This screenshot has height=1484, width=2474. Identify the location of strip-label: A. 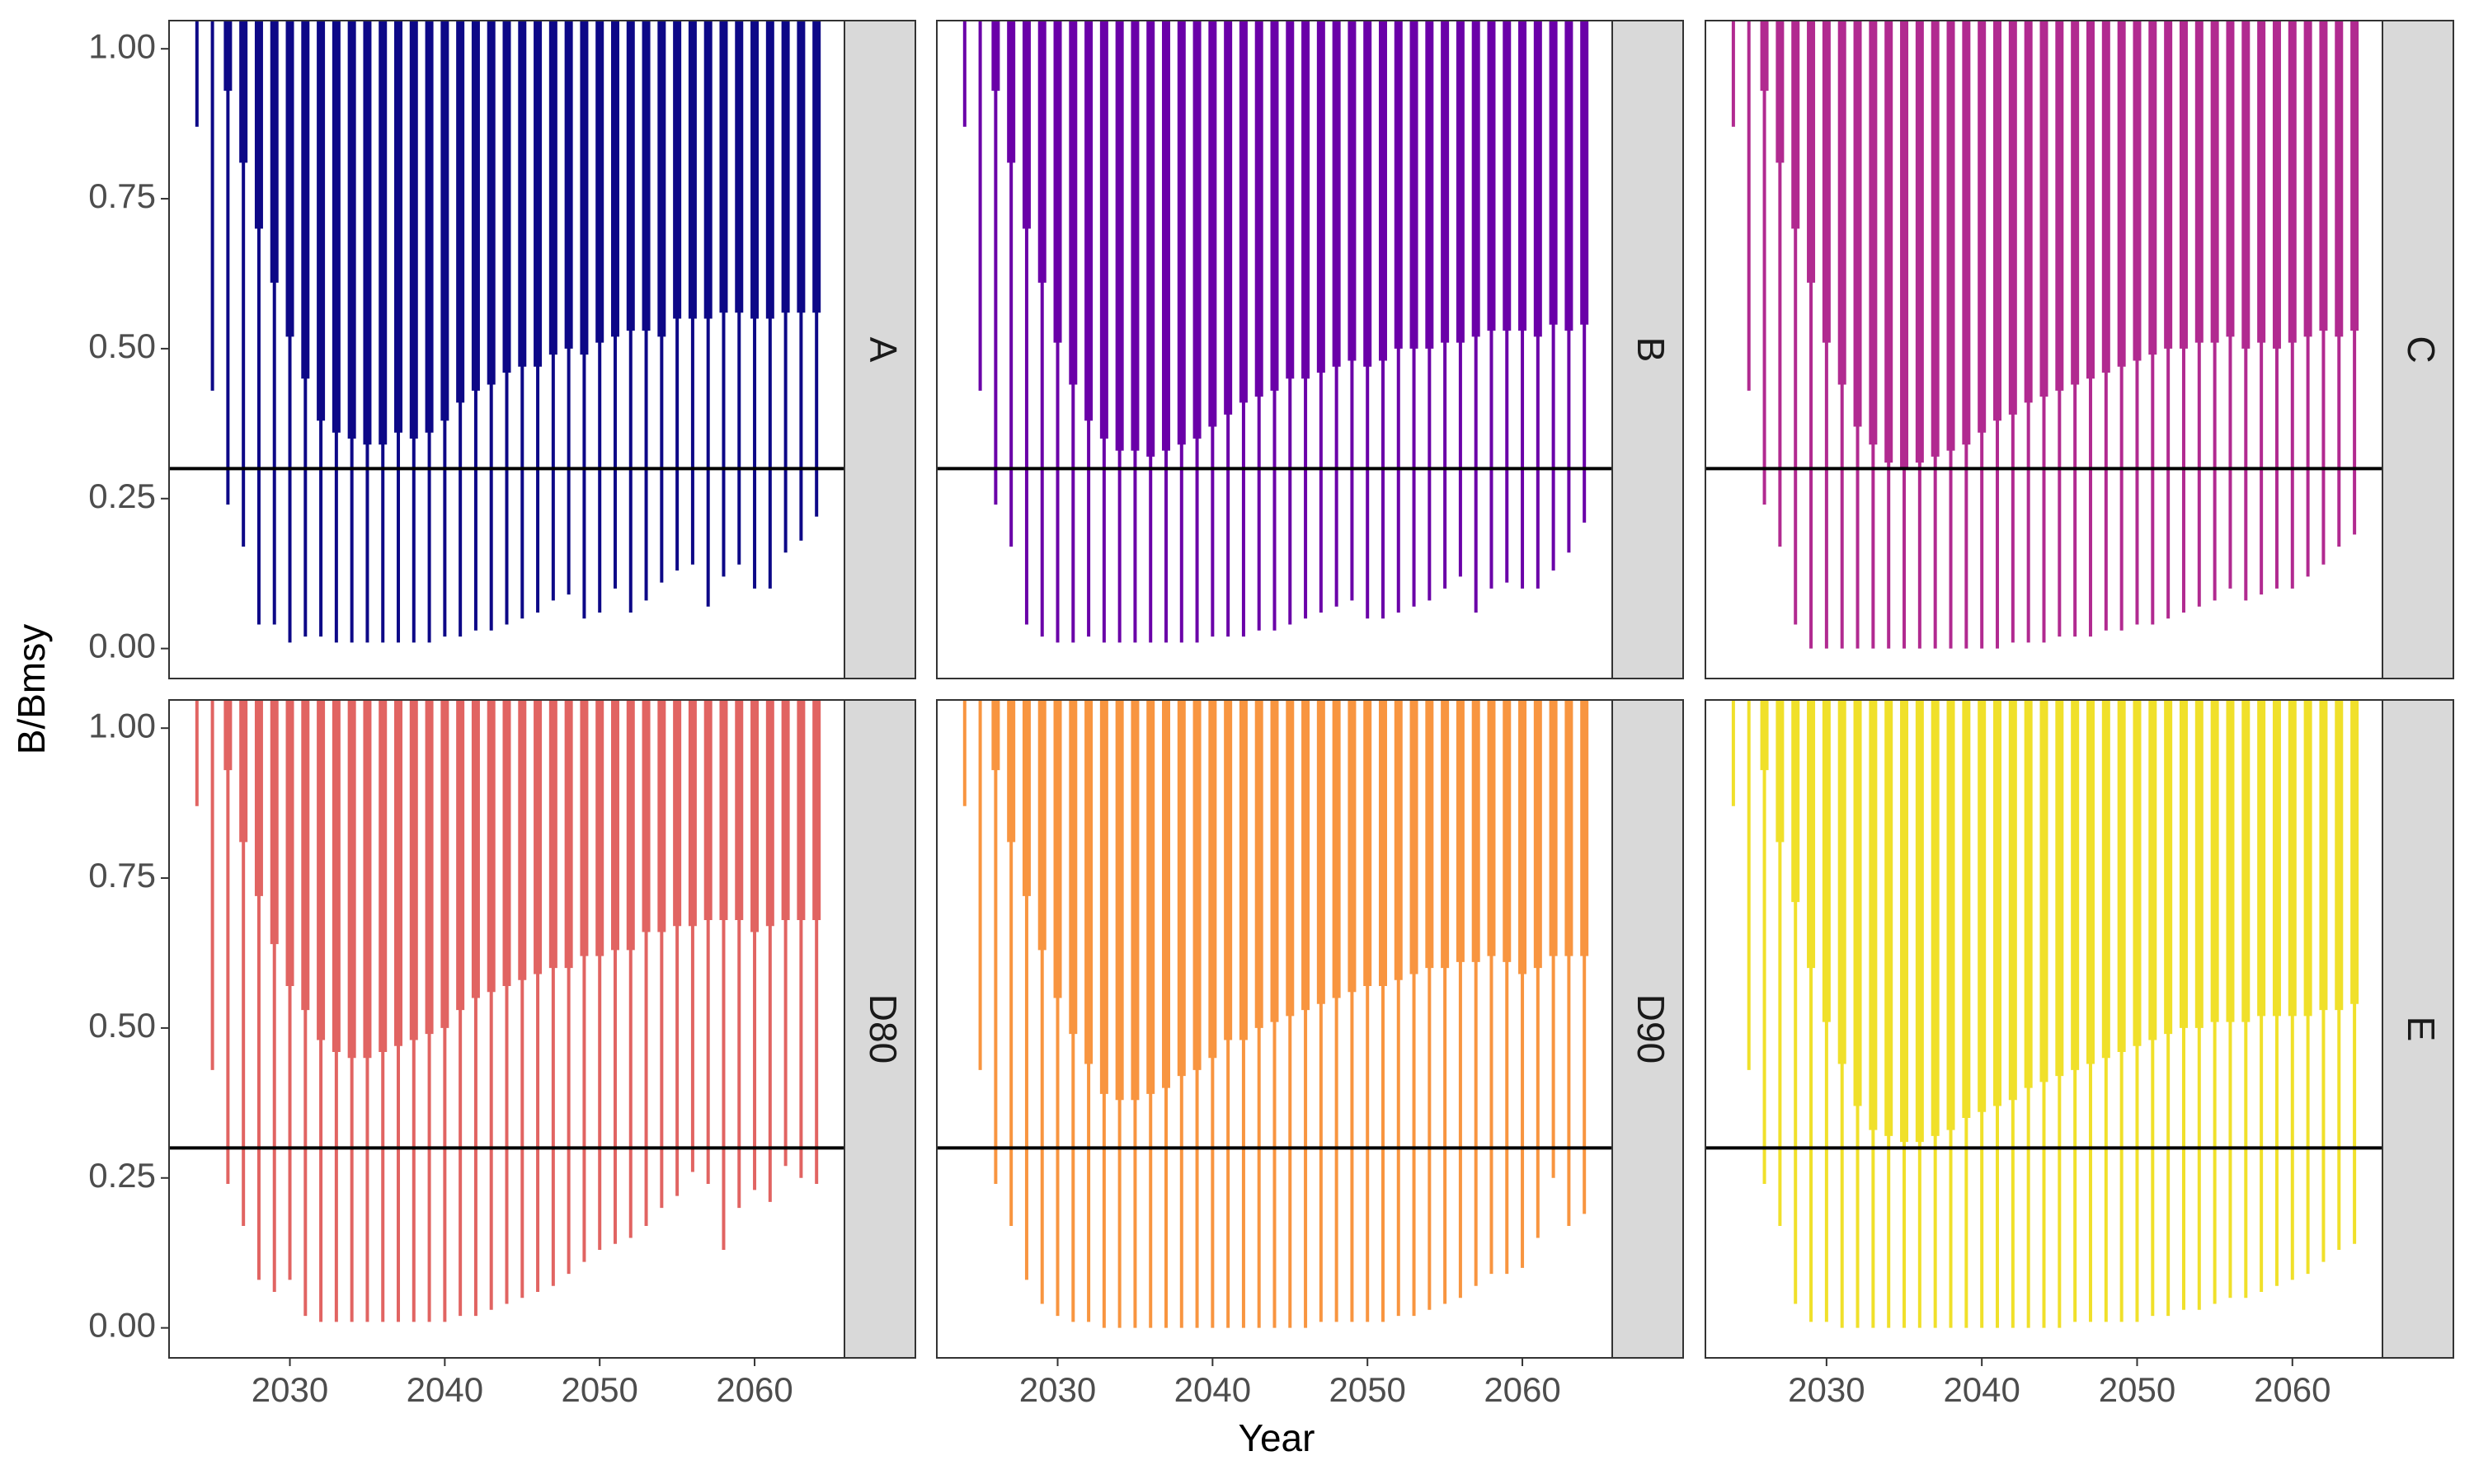
(883, 350).